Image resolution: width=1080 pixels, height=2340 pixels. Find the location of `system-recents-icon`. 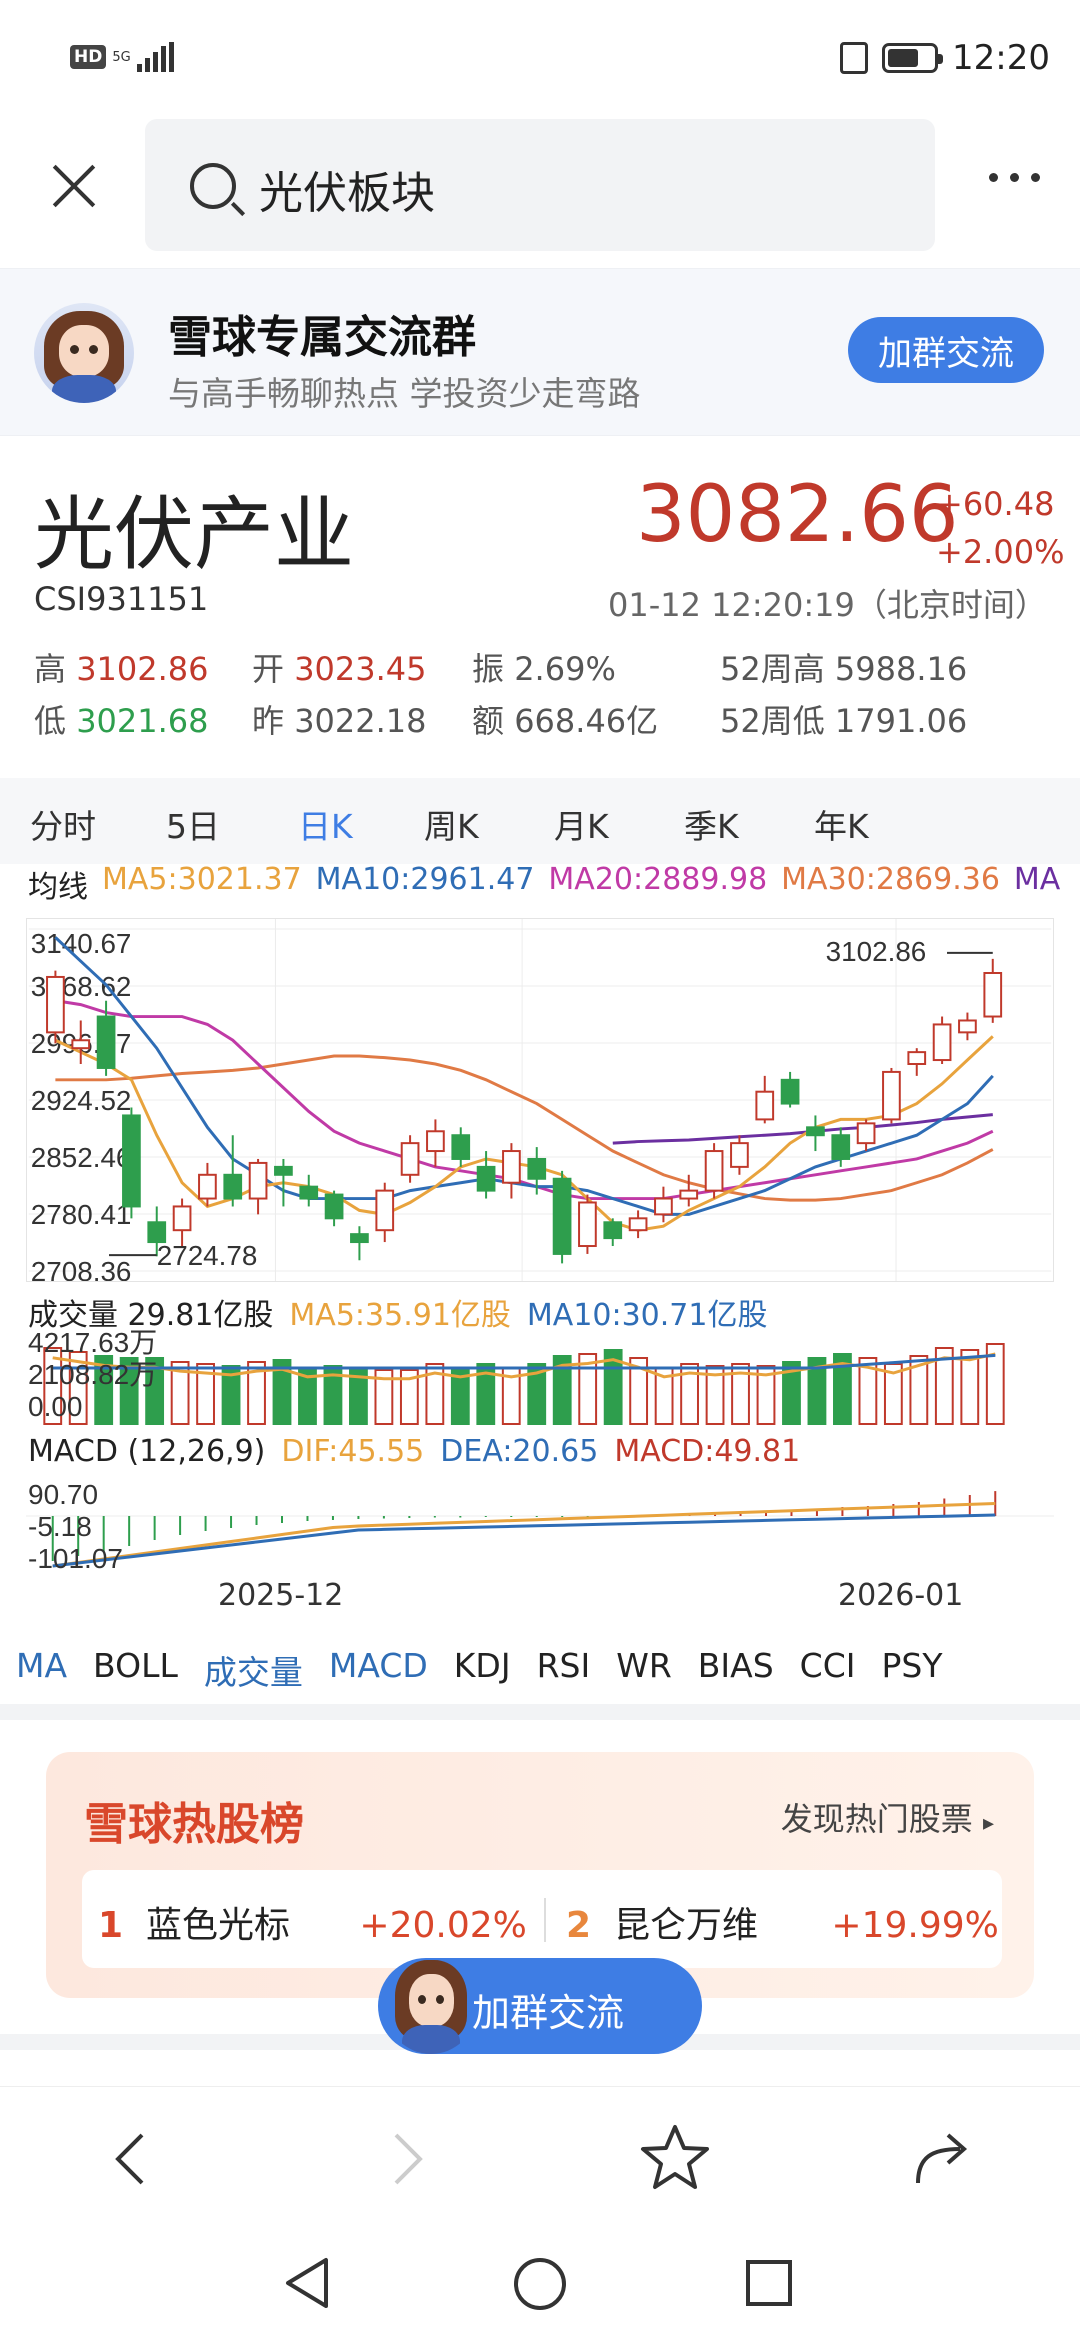

system-recents-icon is located at coordinates (769, 2283).